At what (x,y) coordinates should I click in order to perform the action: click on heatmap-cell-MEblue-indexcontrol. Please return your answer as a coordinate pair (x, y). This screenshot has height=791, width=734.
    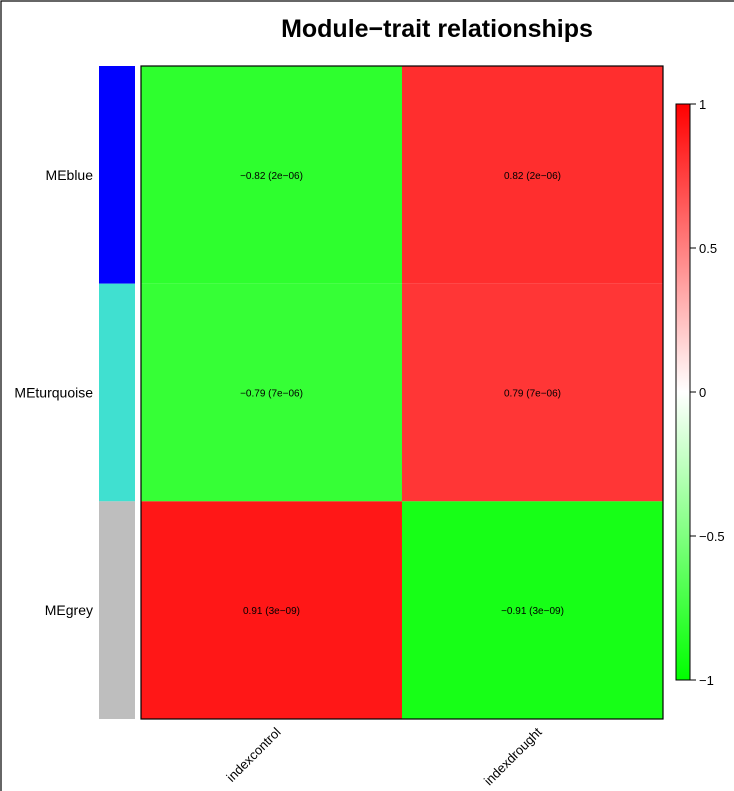
    Looking at the image, I should click on (271, 175).